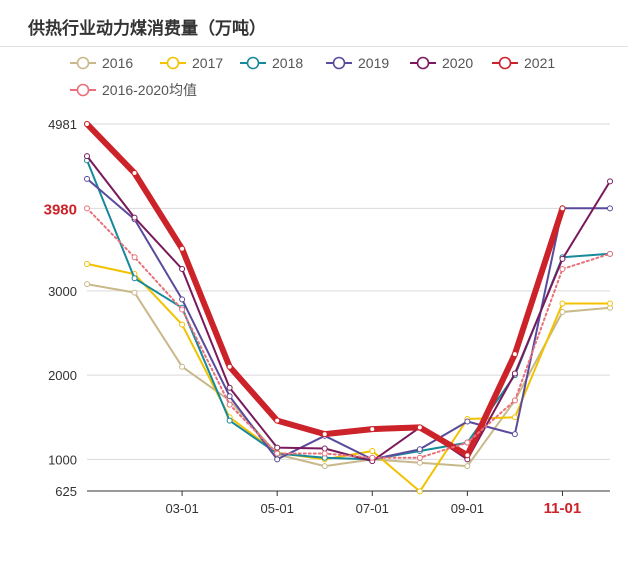  I want to click on y-tick-label: 1000, so click(62, 459).